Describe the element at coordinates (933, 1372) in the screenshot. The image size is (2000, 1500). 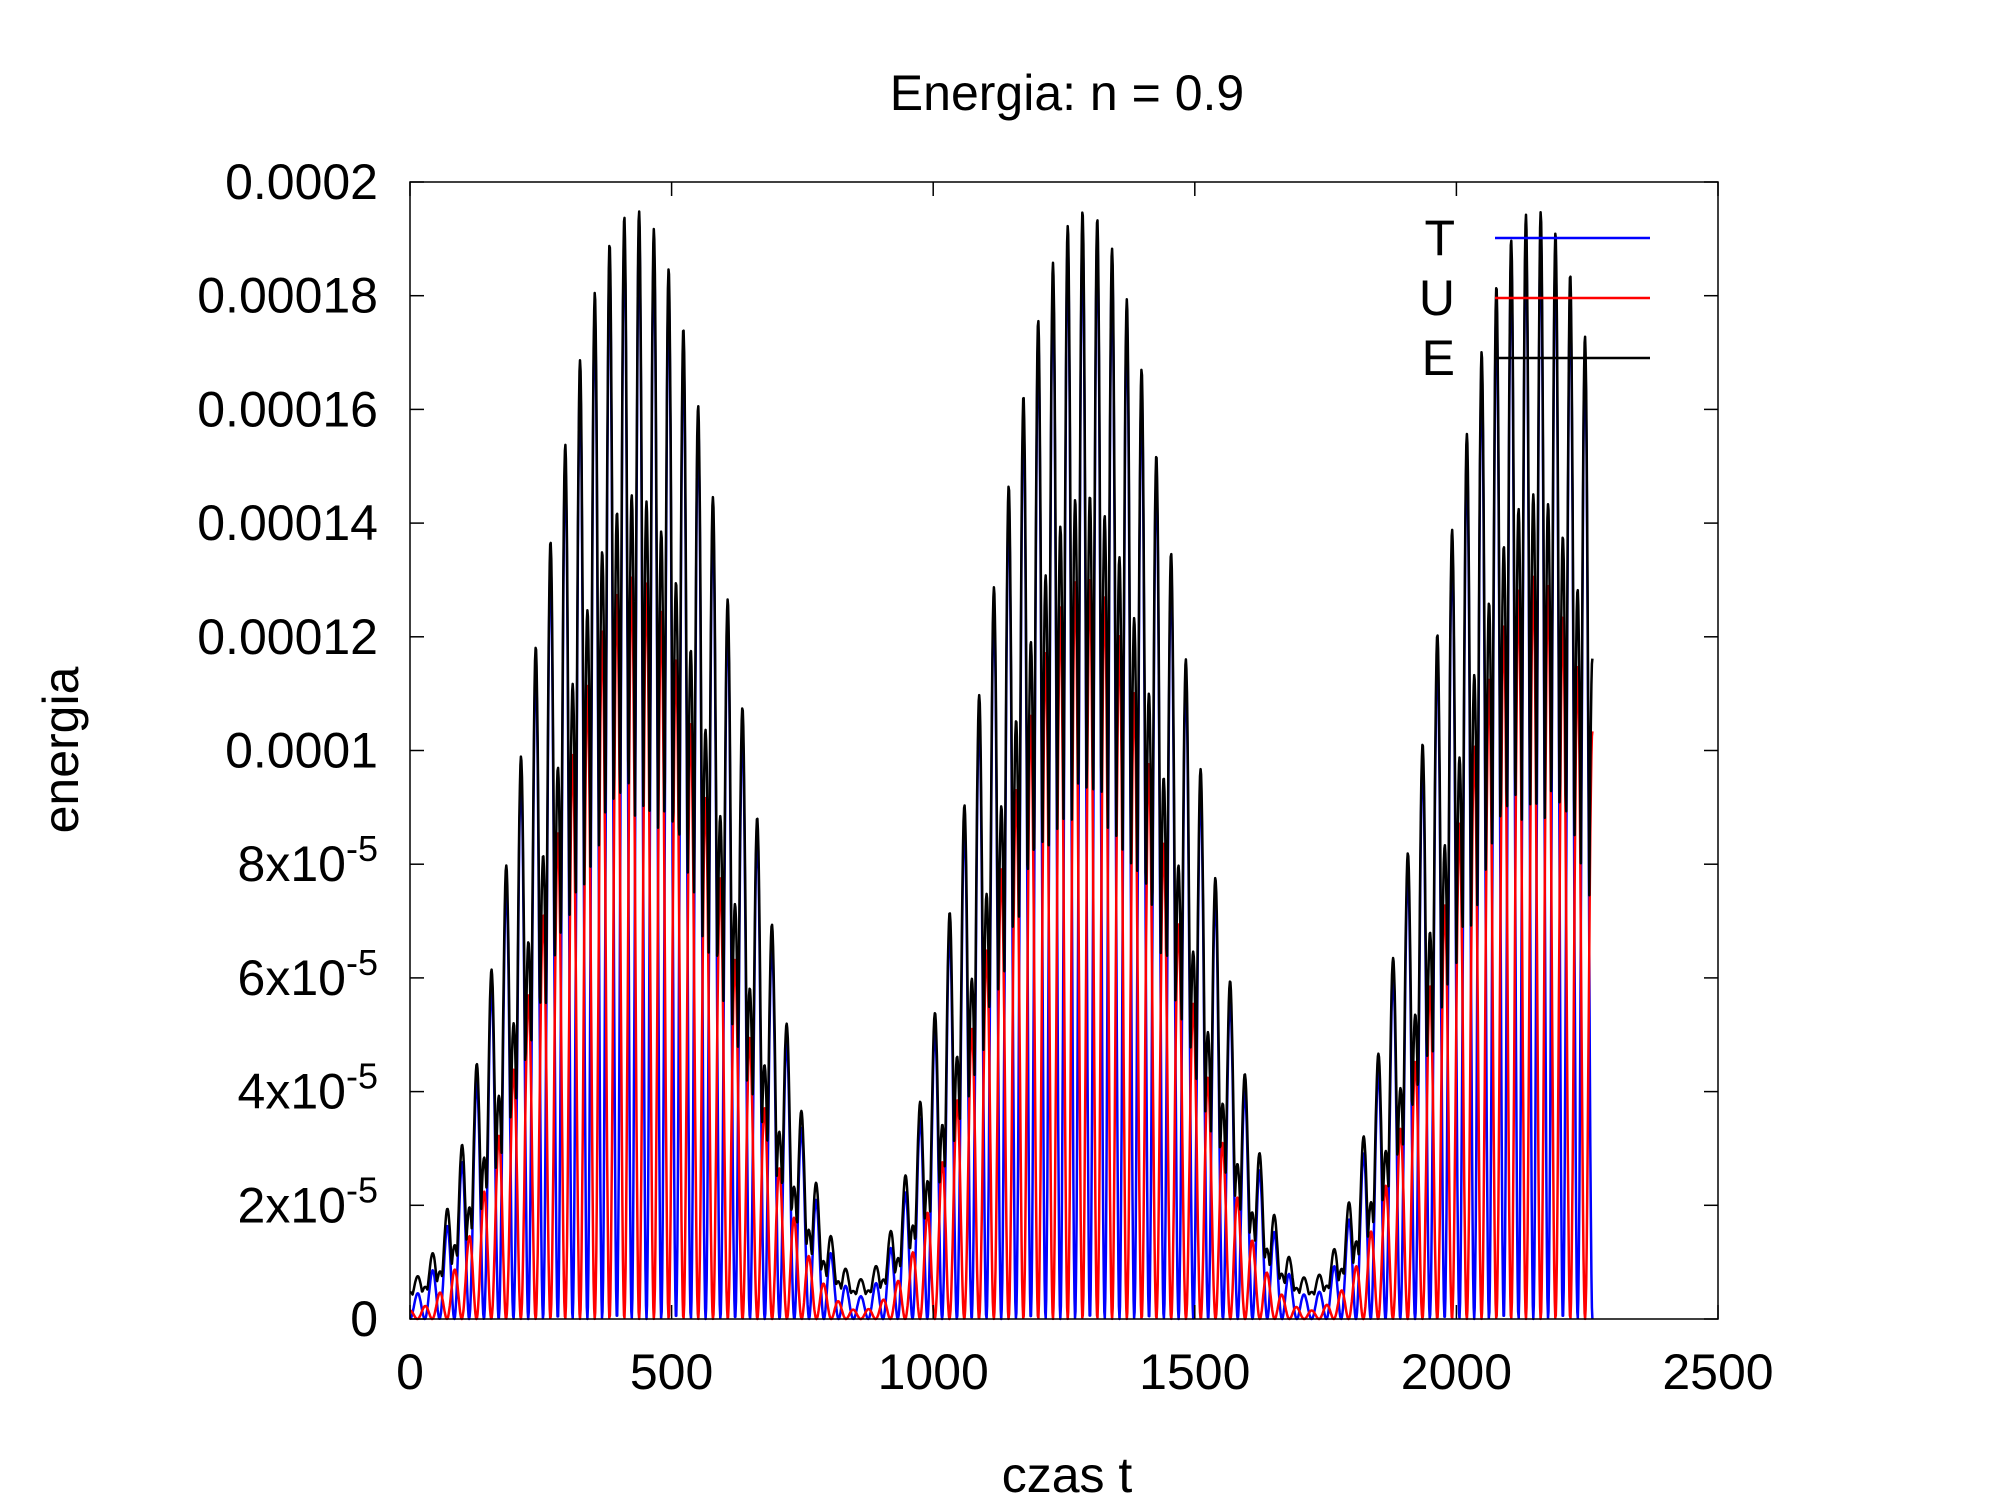
I see `x-tick-label: 1000` at that location.